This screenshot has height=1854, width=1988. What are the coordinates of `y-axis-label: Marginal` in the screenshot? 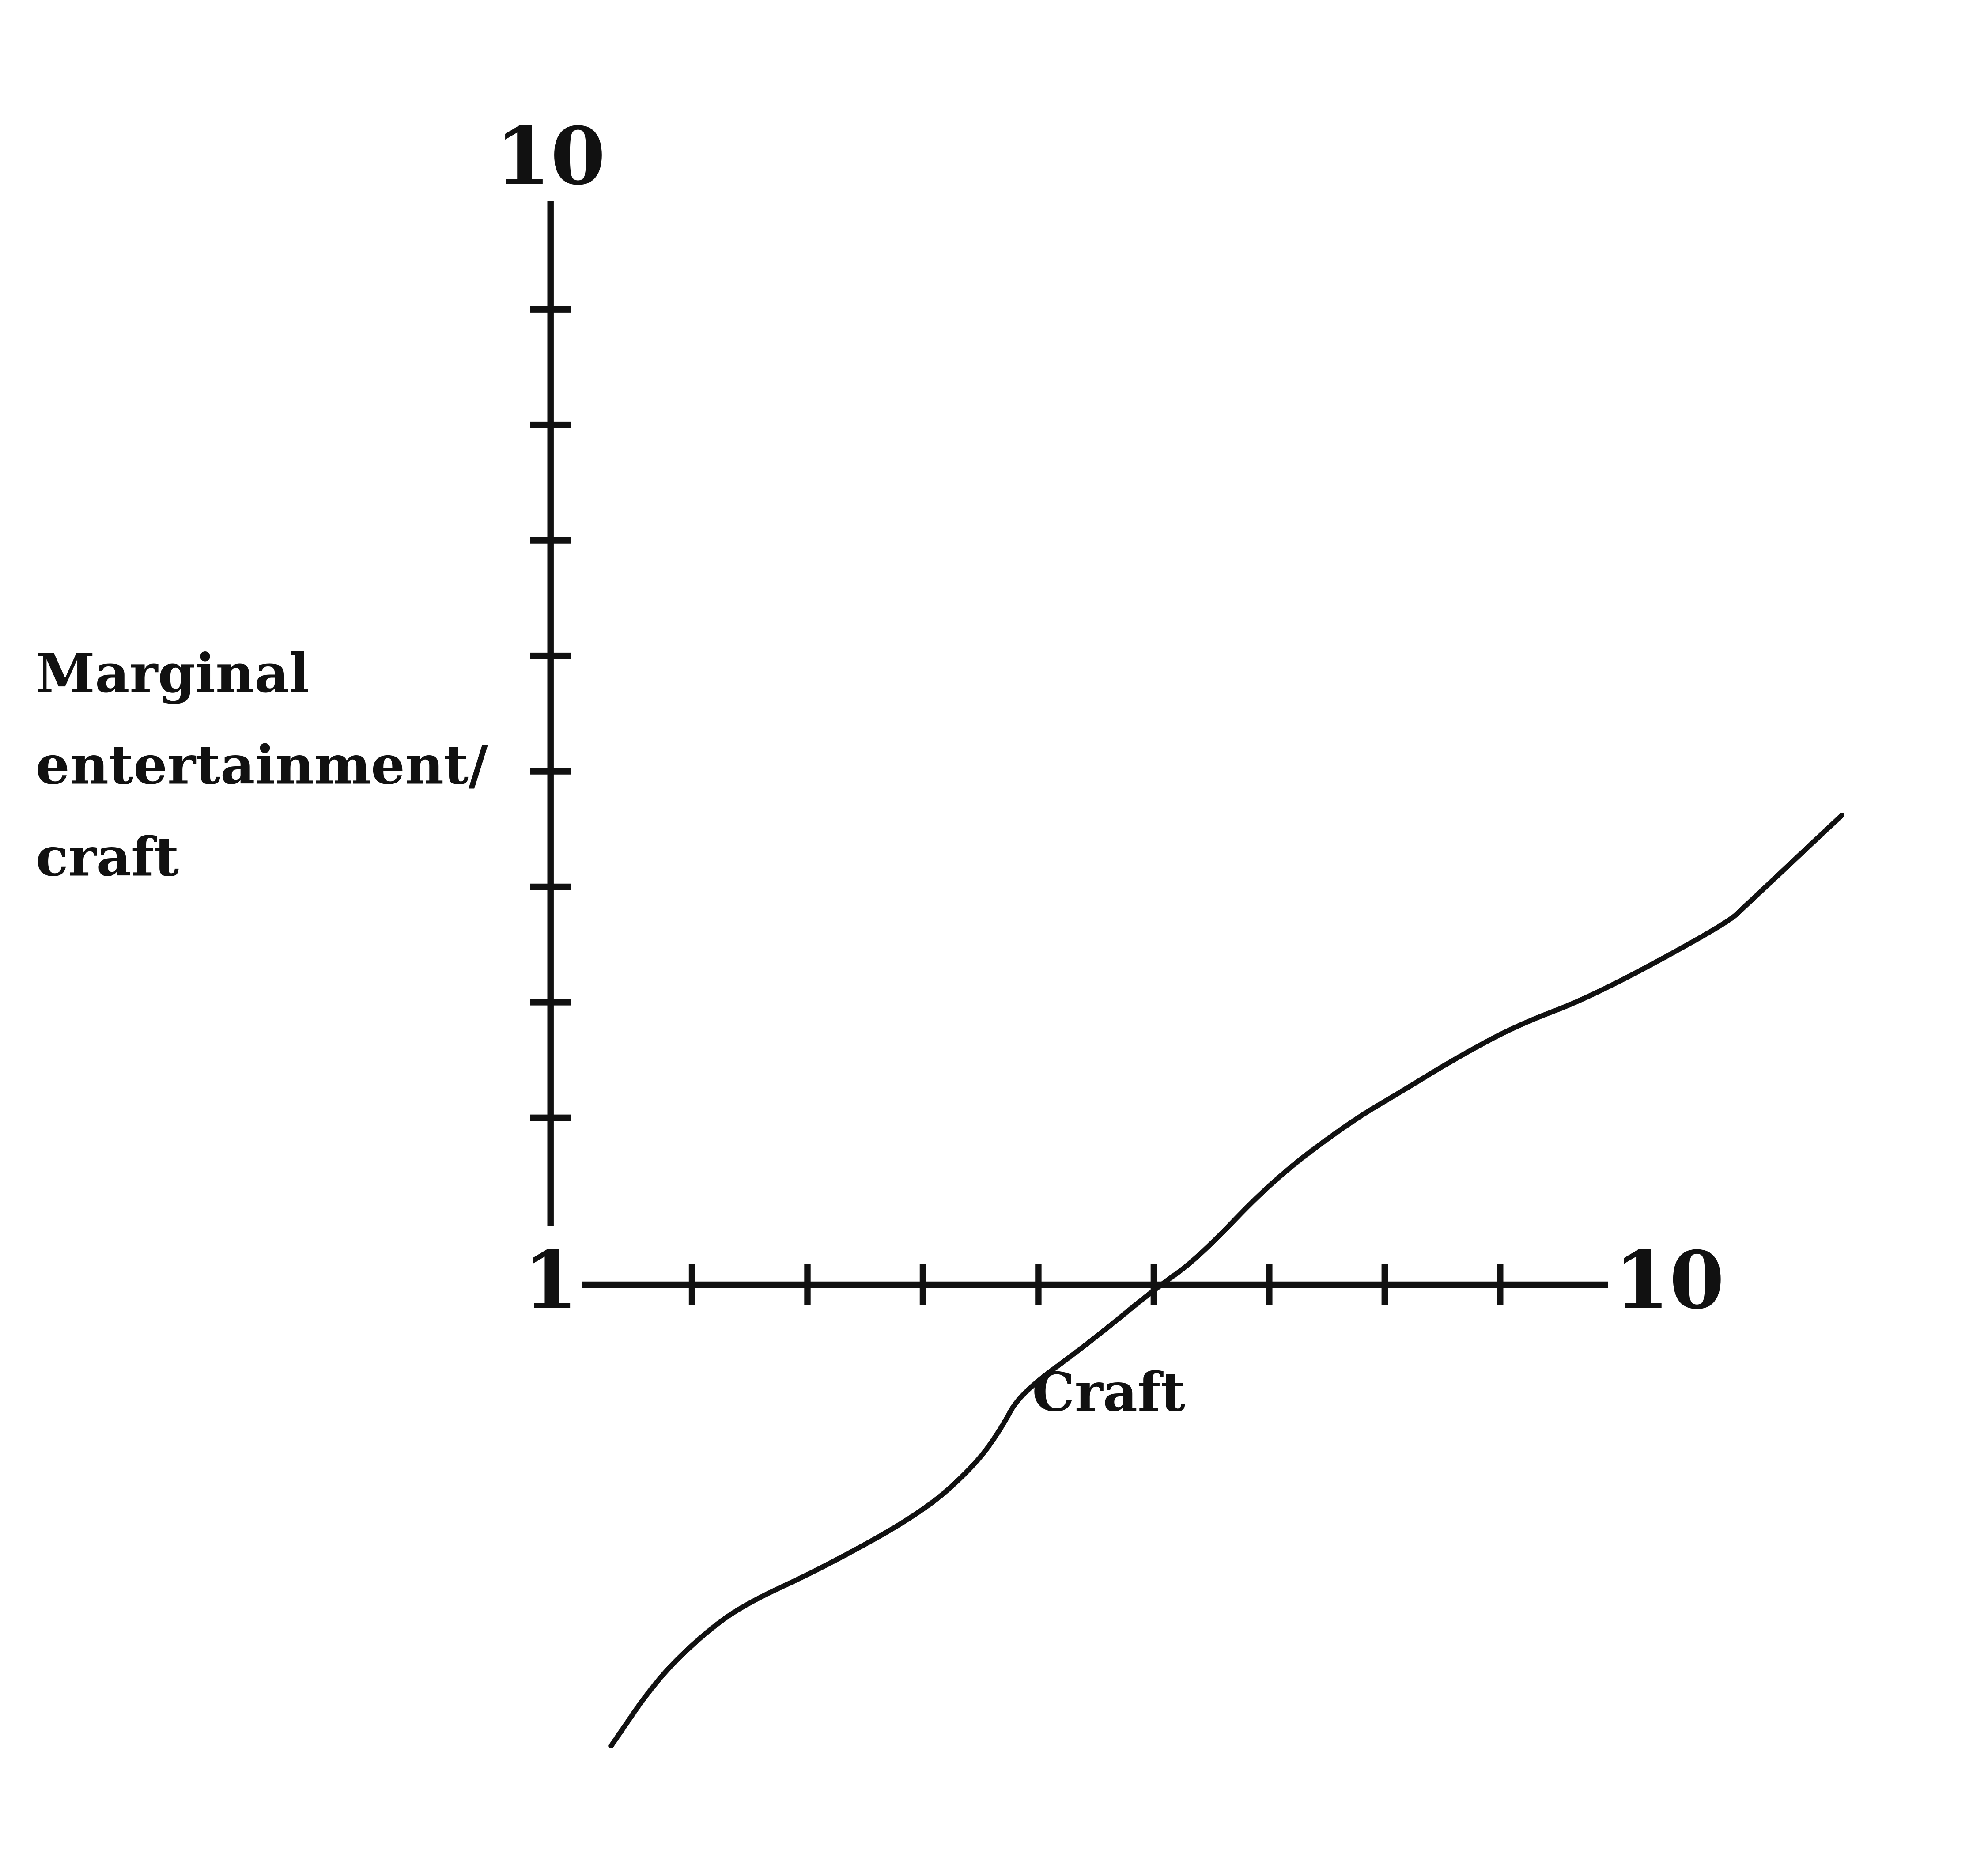 It's located at (173, 673).